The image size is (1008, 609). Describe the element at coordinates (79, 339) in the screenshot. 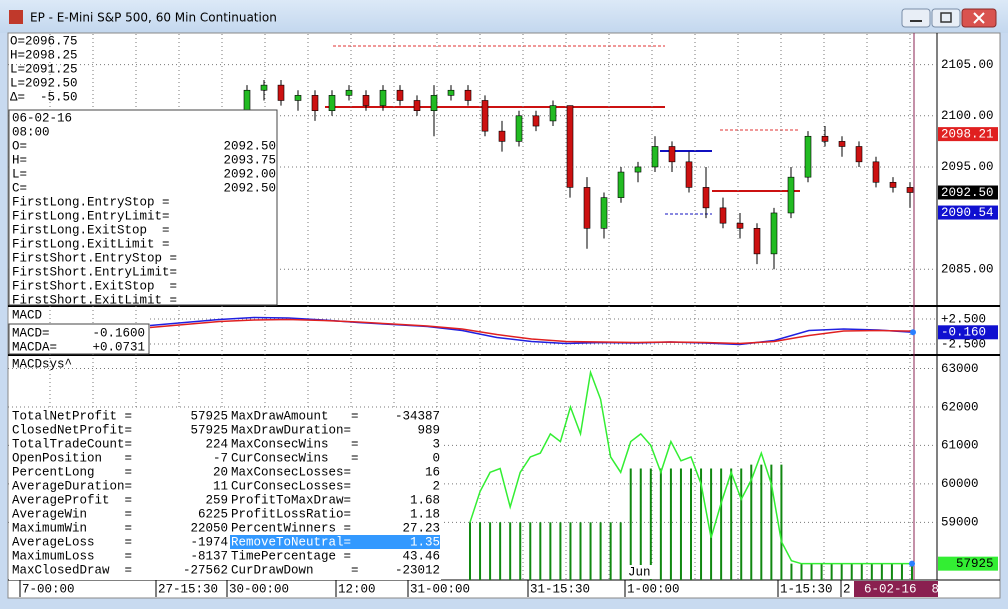

I see `macd-box` at that location.